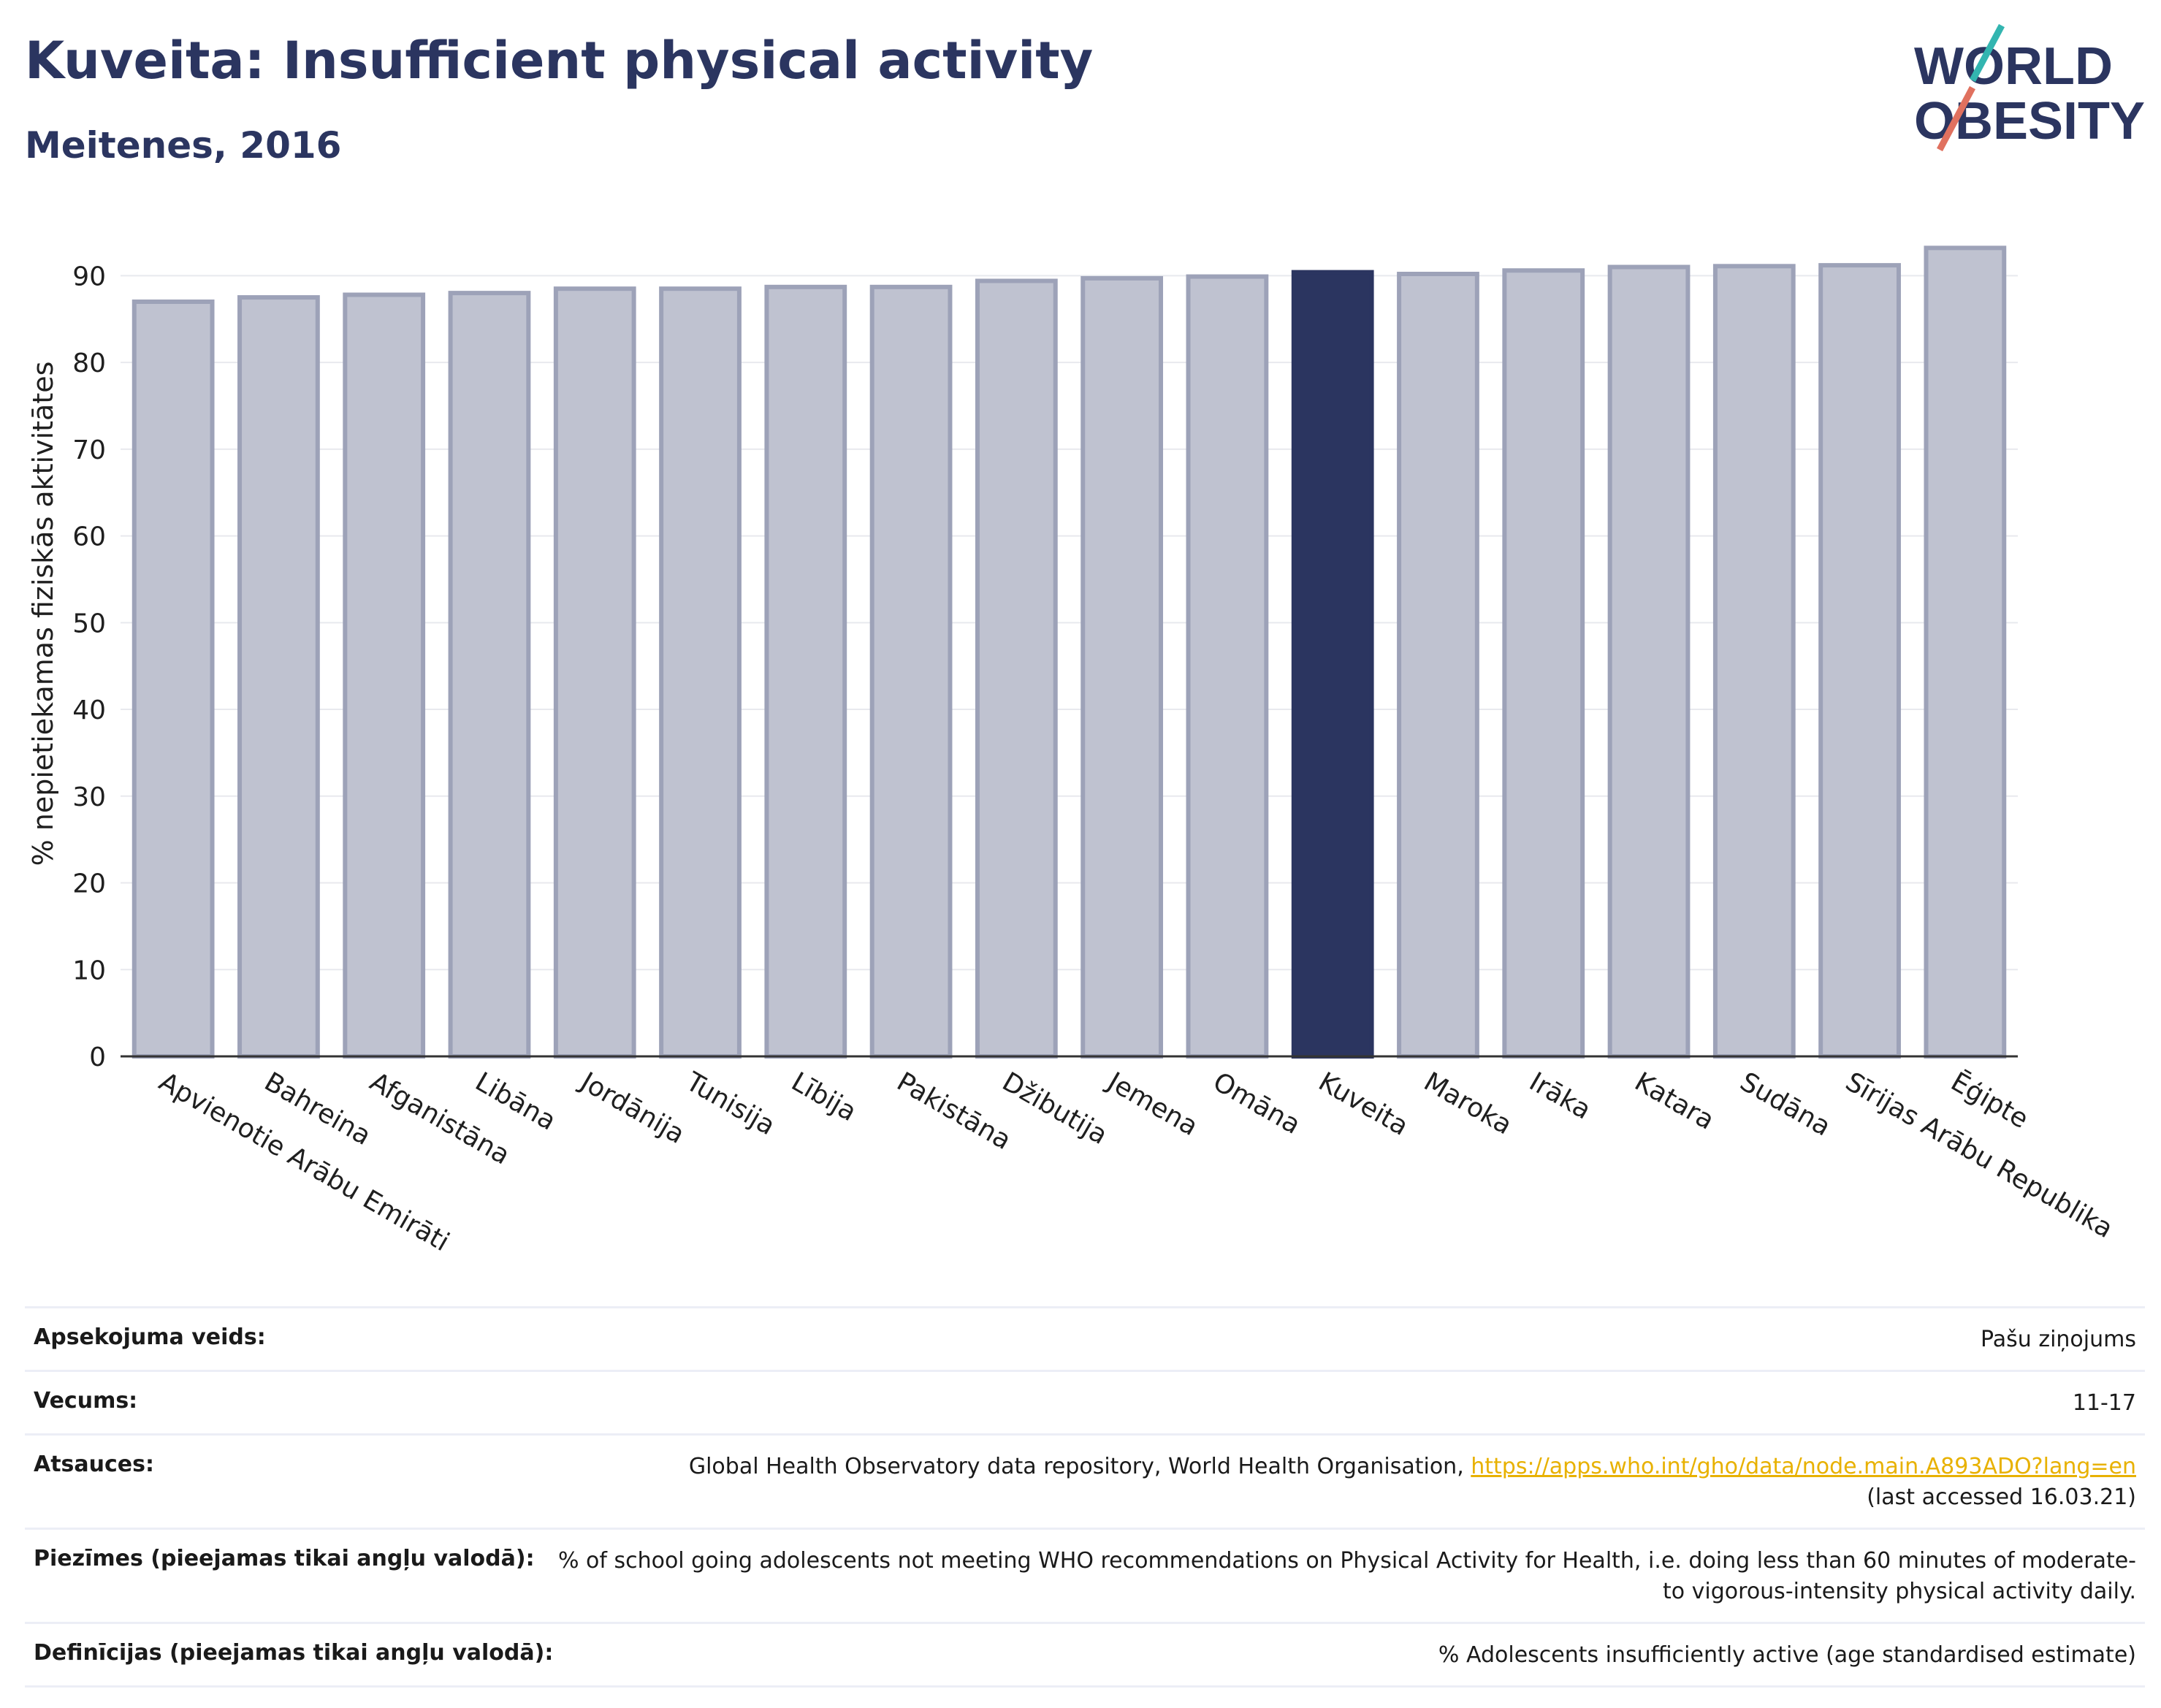  What do you see at coordinates (89, 971) in the screenshot?
I see `y-tick-label: 10` at bounding box center [89, 971].